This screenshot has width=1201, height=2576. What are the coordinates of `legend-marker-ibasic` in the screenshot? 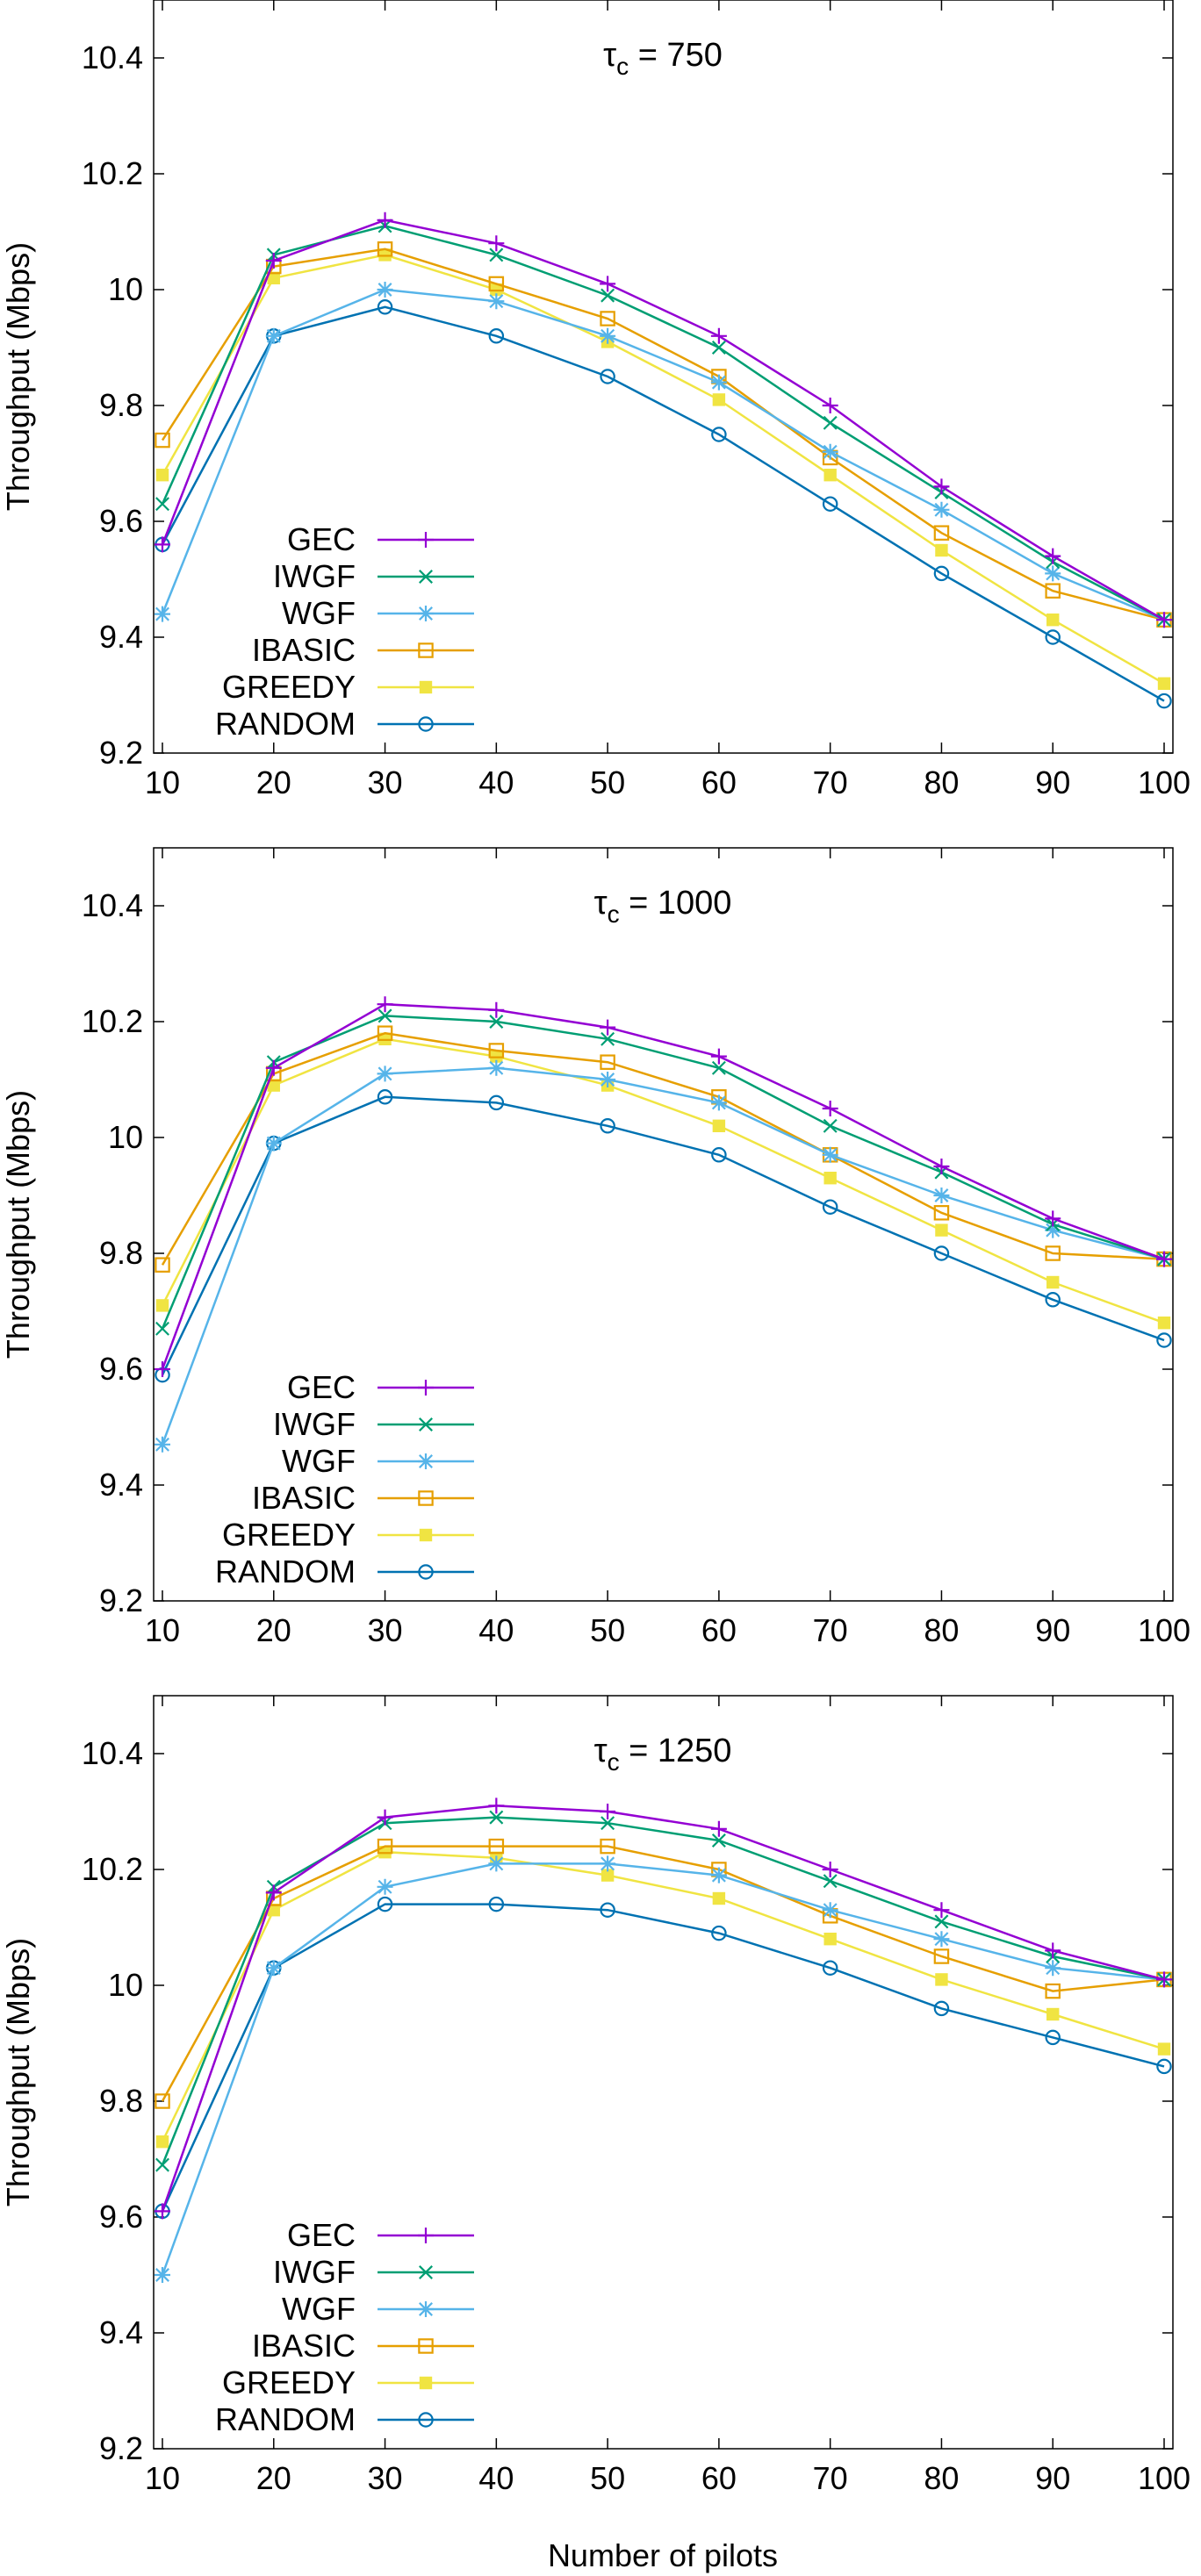 It's located at (426, 2346).